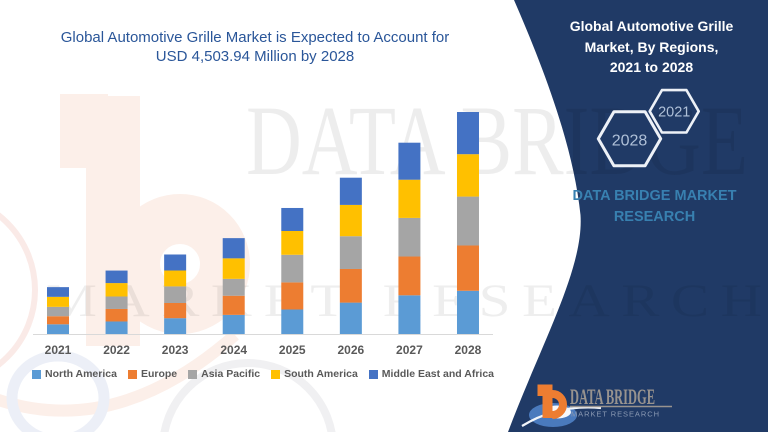 The image size is (768, 432). What do you see at coordinates (116, 315) in the screenshot?
I see `bar-segment-2022-europe` at bounding box center [116, 315].